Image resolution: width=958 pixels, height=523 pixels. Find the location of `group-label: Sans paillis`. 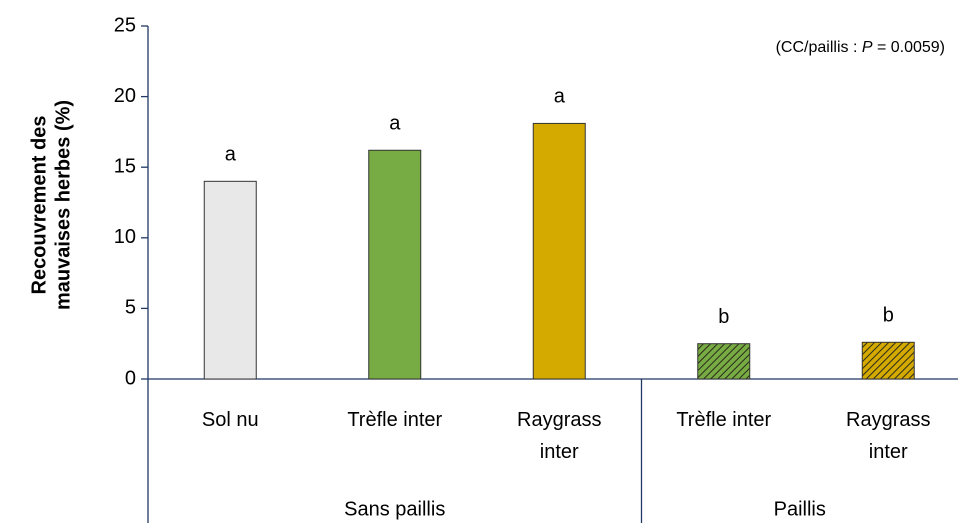

group-label: Sans paillis is located at coordinates (394, 509).